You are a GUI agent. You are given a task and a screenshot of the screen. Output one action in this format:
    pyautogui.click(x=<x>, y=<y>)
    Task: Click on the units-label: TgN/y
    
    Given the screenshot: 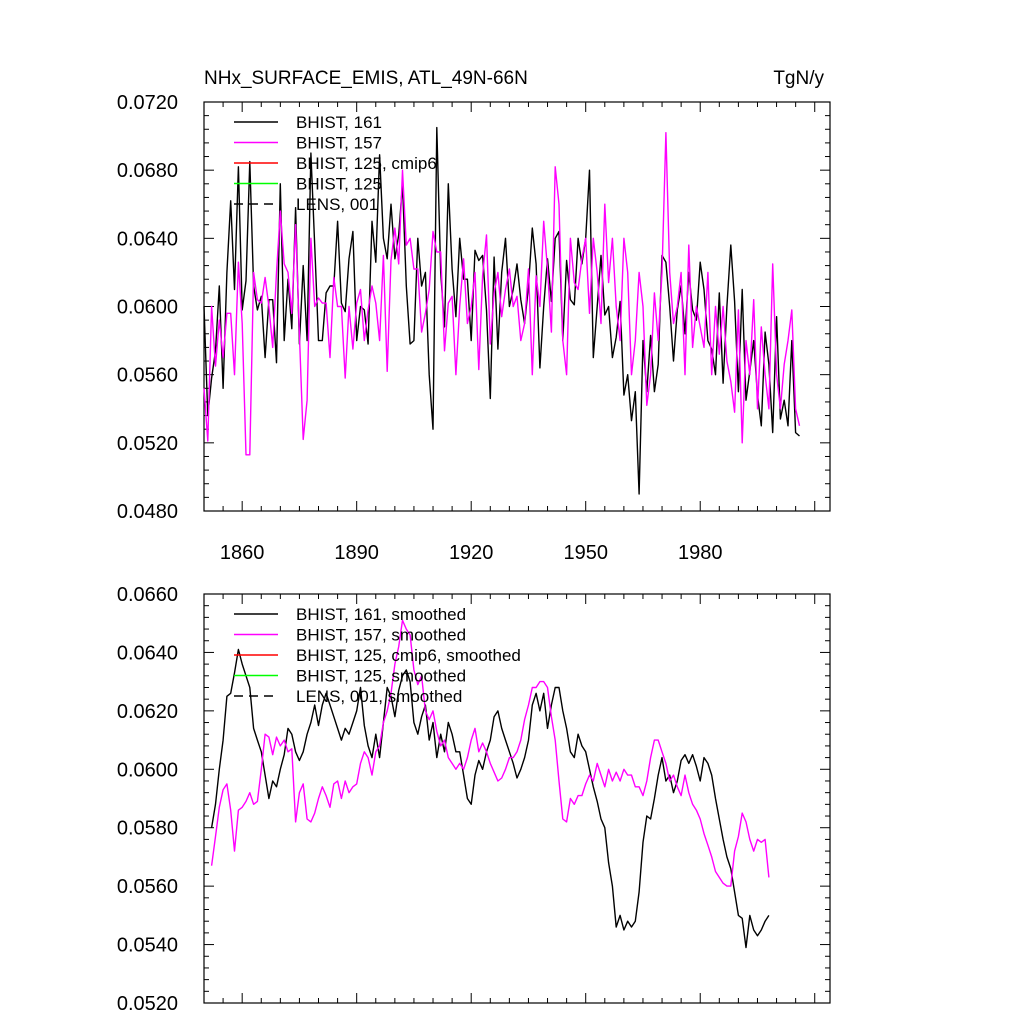 What is the action you would take?
    pyautogui.click(x=798, y=78)
    